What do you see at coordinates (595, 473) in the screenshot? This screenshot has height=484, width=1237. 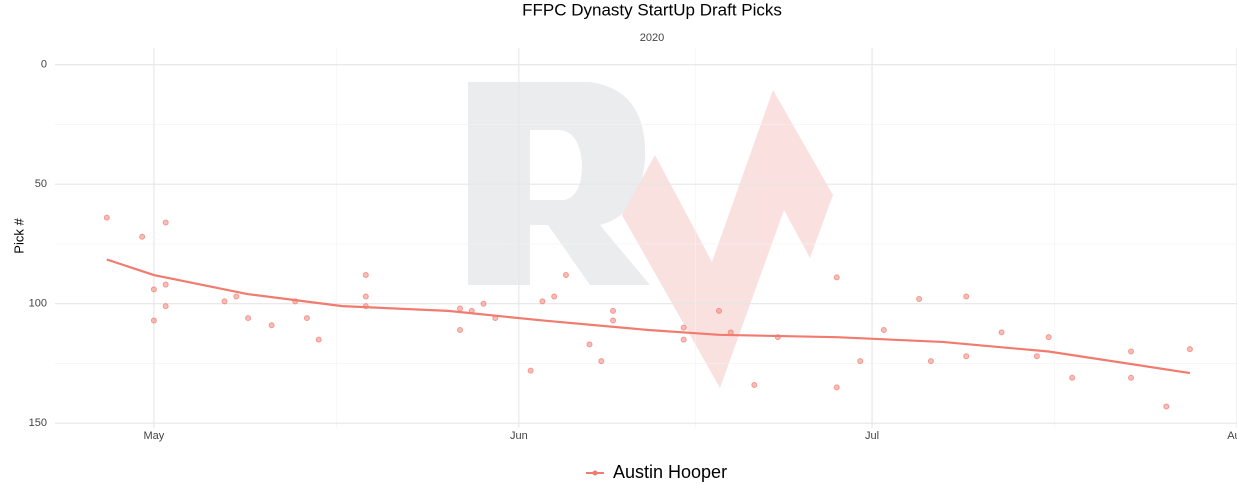 I see `legend-point` at bounding box center [595, 473].